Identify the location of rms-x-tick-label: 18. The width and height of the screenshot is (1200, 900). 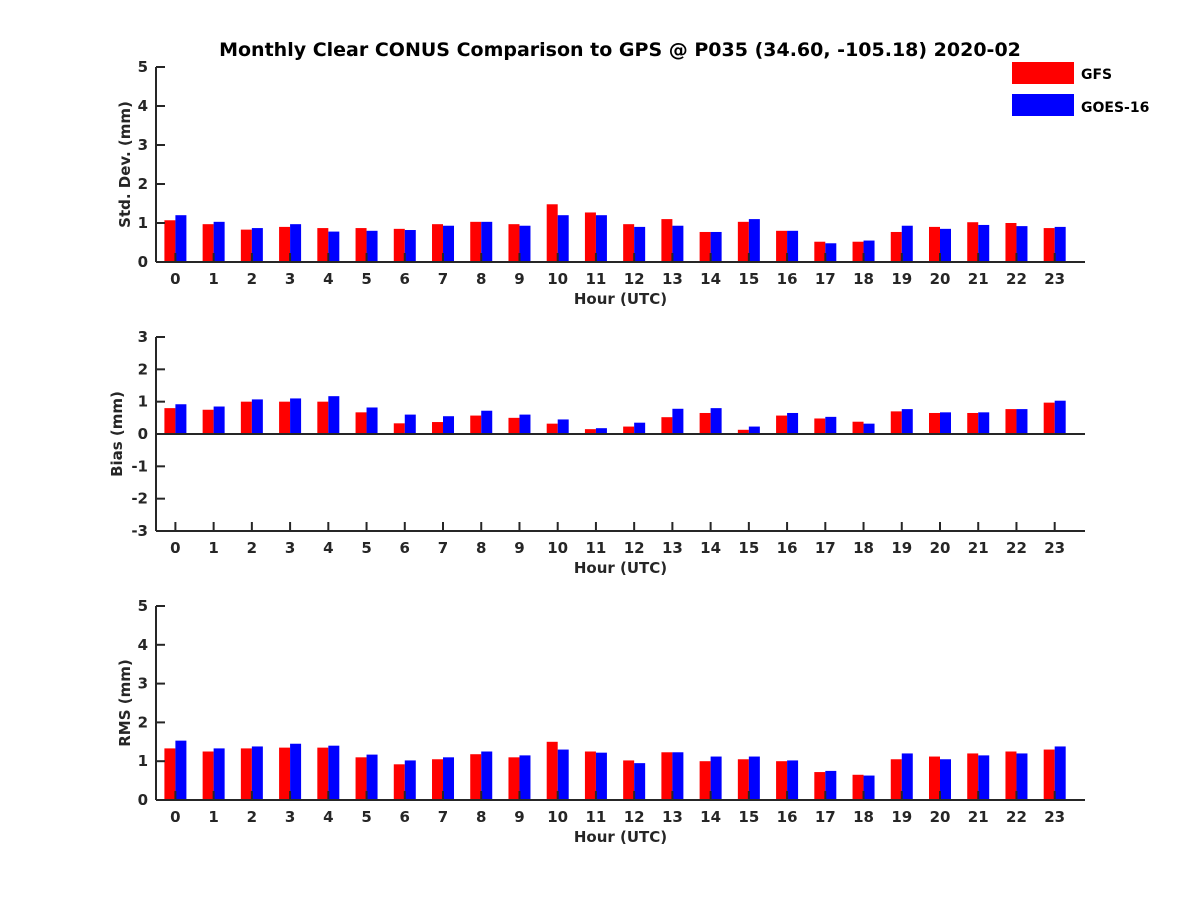
(863, 817).